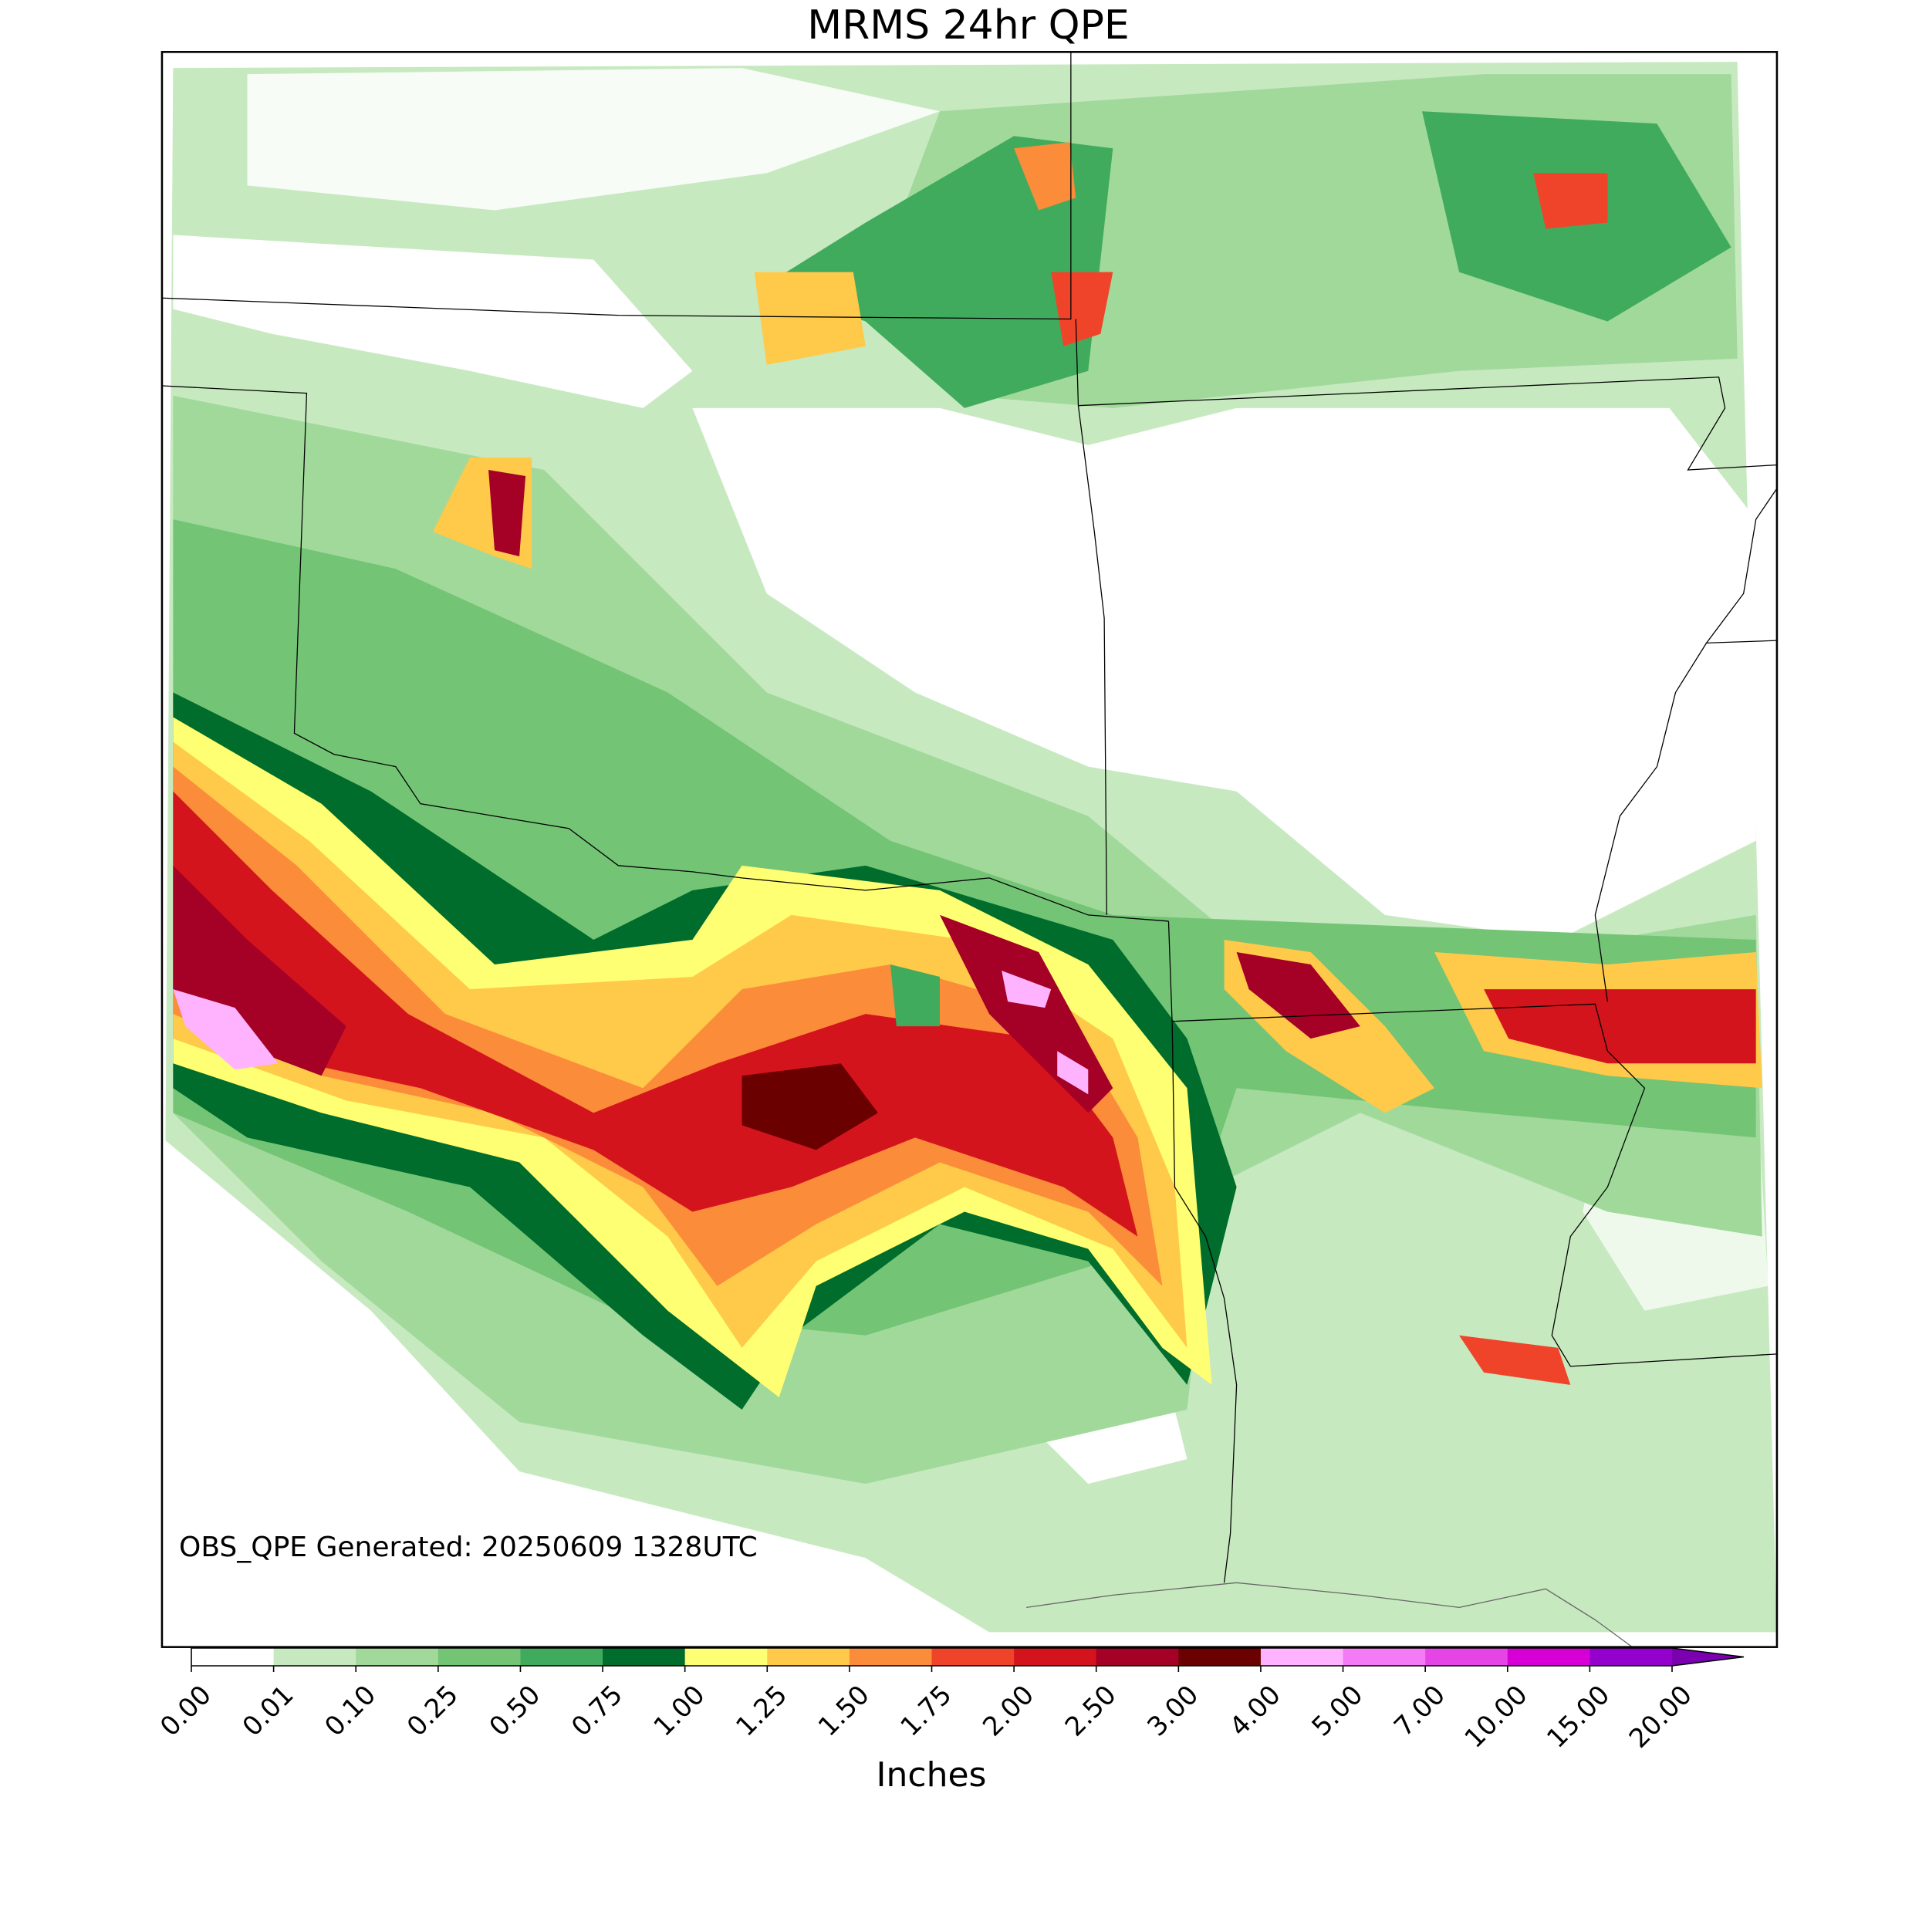 This screenshot has width=1929, height=1932. Describe the element at coordinates (1091, 1711) in the screenshot. I see `colorbar-tick-label: 2.50` at that location.